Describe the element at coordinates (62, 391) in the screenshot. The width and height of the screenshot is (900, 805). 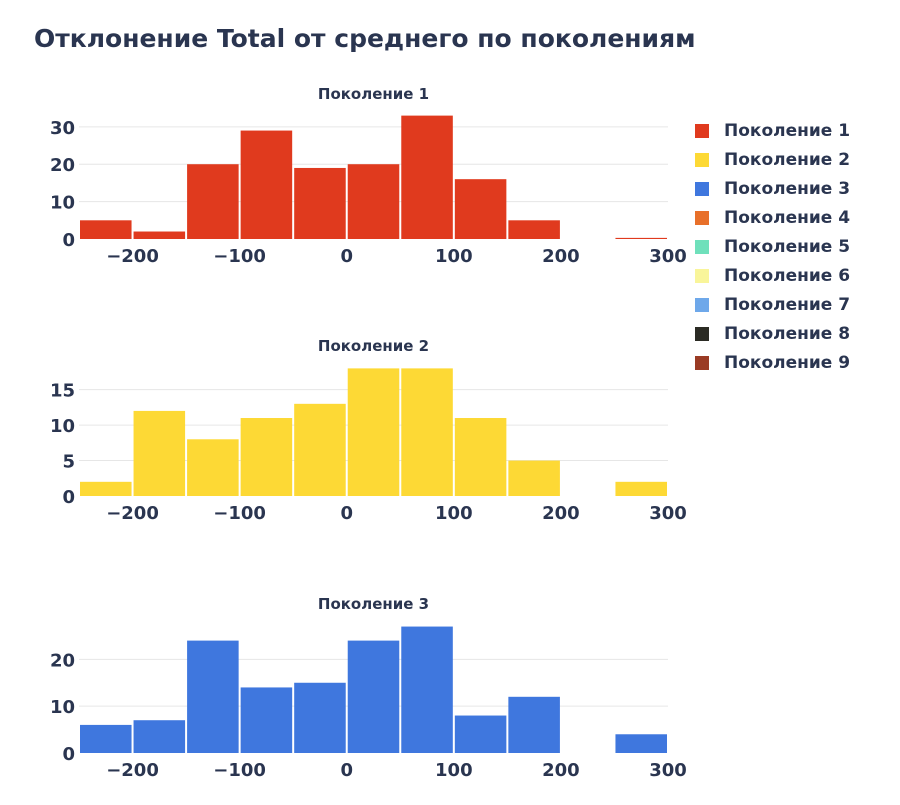
I see `y-tick-label: 15` at that location.